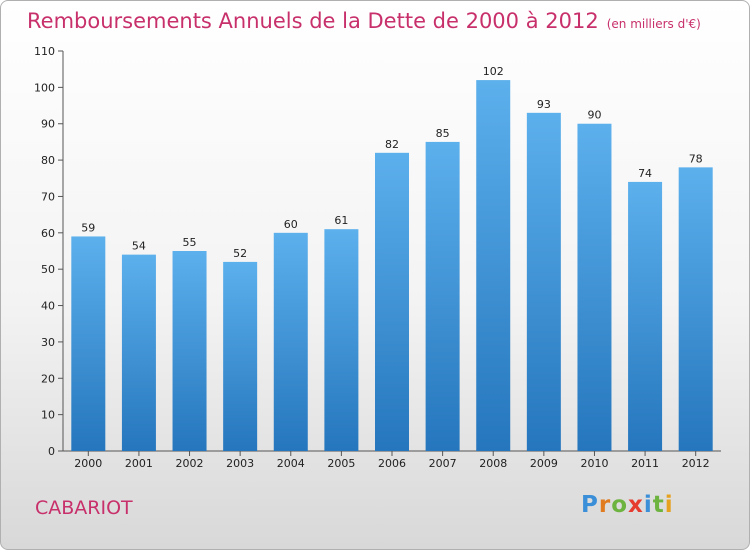 This screenshot has height=550, width=750. What do you see at coordinates (658, 505) in the screenshot?
I see `logo-letter: t` at bounding box center [658, 505].